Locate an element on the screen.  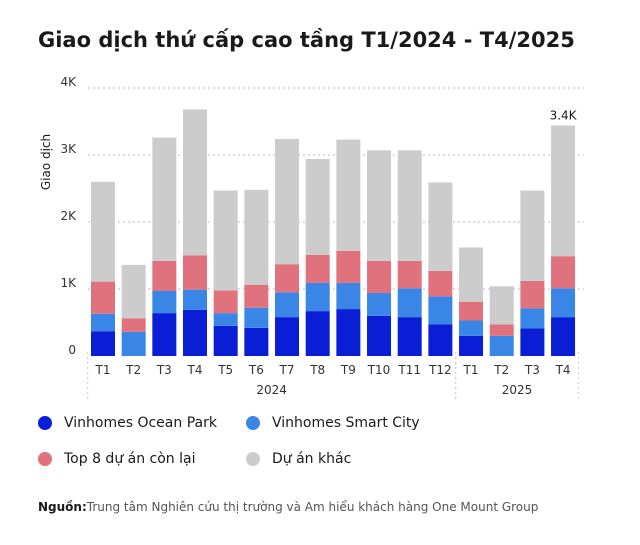
bar-segment-s0-c3 is located at coordinates (195, 332).